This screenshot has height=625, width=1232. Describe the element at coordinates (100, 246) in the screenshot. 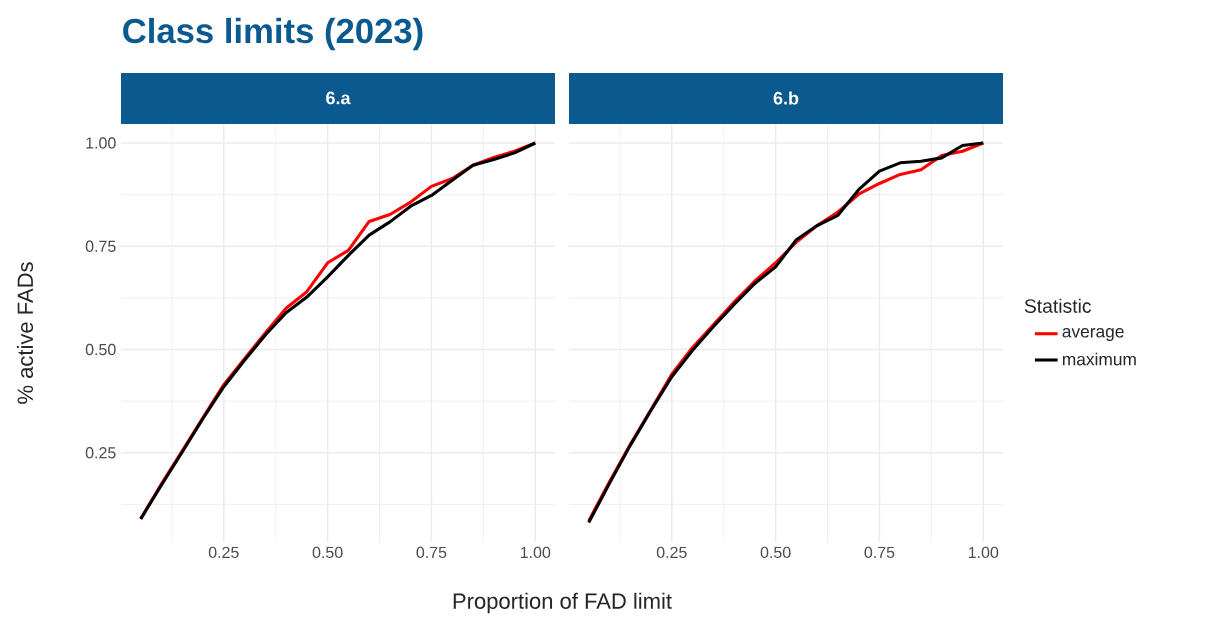

I see `y-tick-label: 0.75` at that location.